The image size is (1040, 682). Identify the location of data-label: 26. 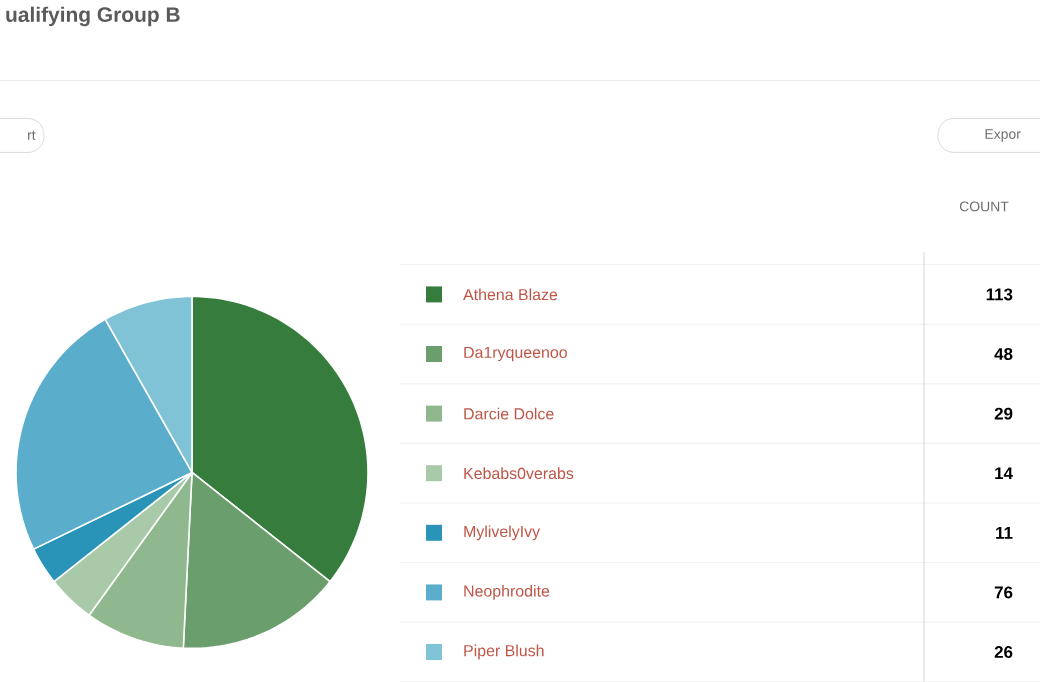
(1003, 651).